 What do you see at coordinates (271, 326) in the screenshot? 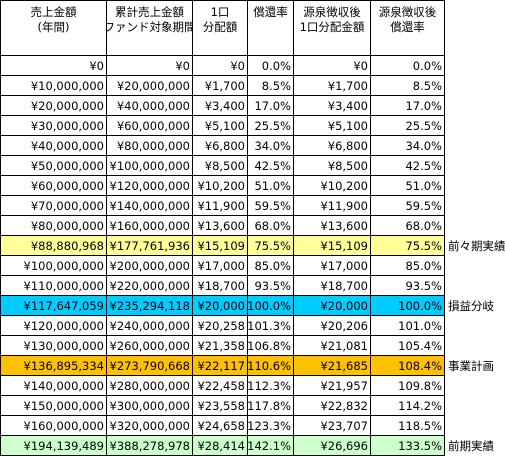
I see `data-cell: 101.3%` at bounding box center [271, 326].